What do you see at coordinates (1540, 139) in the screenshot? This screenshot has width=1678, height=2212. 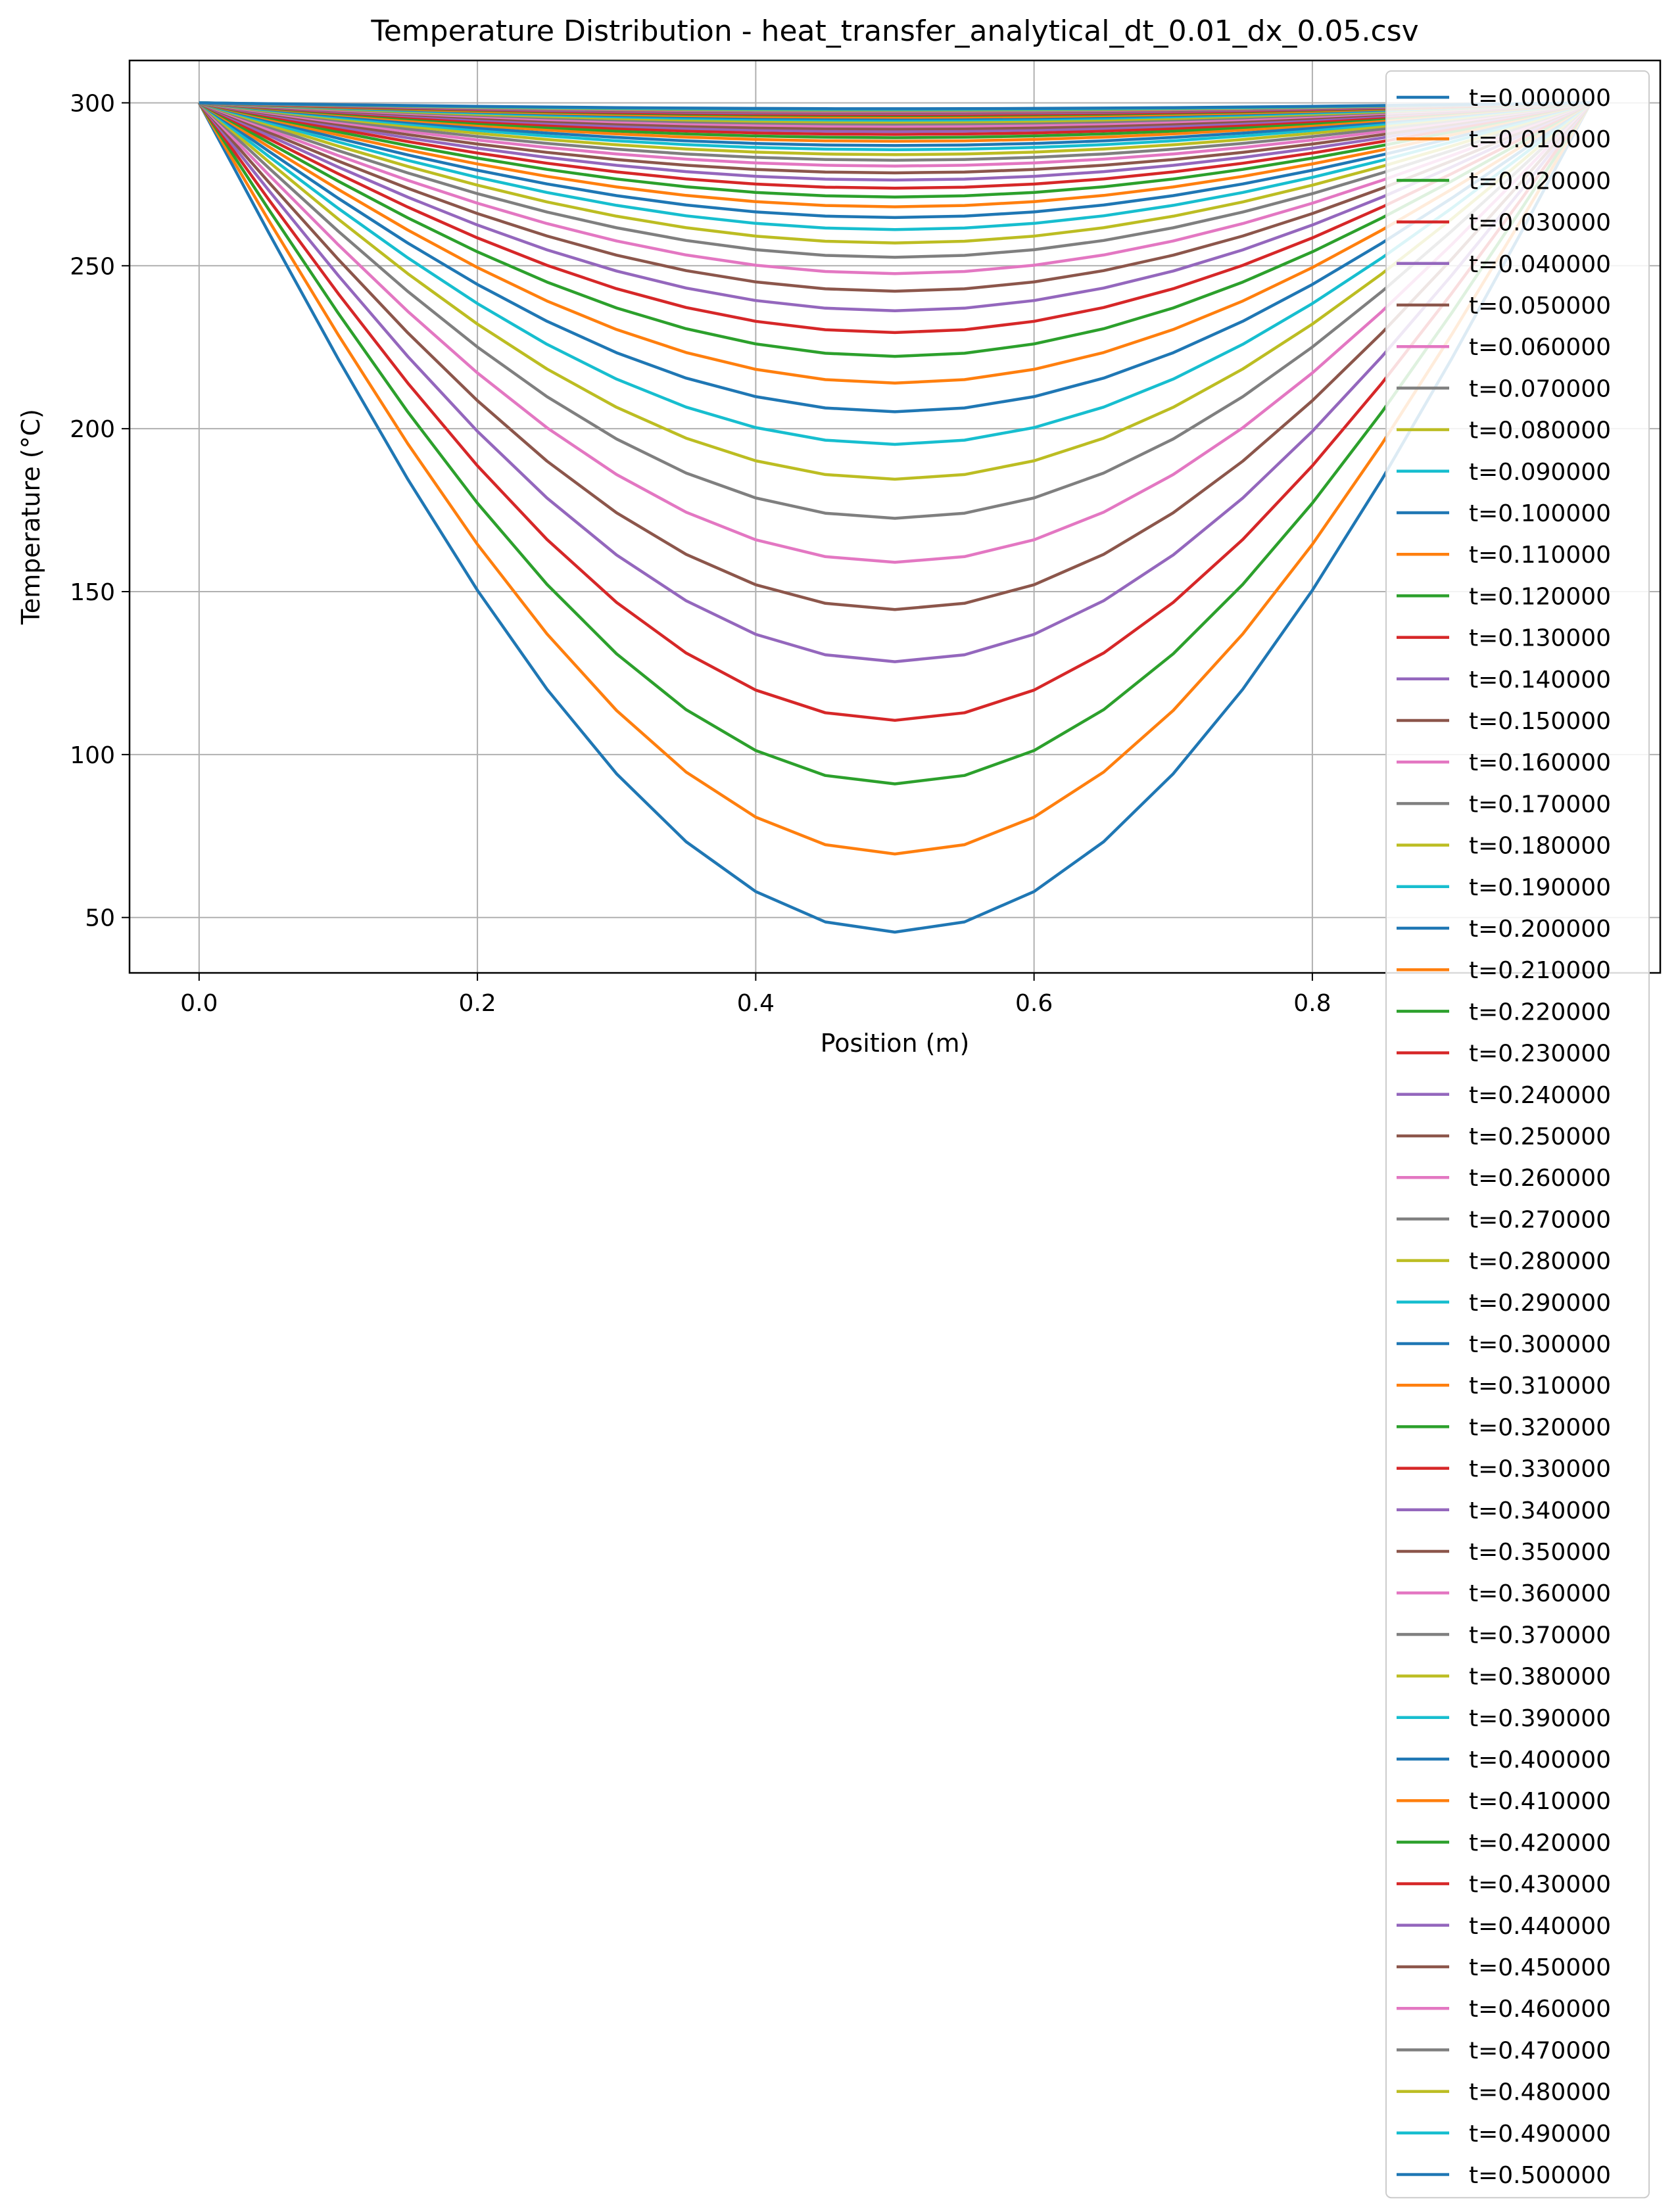 I see `legend-entry-label: t=0.010000` at bounding box center [1540, 139].